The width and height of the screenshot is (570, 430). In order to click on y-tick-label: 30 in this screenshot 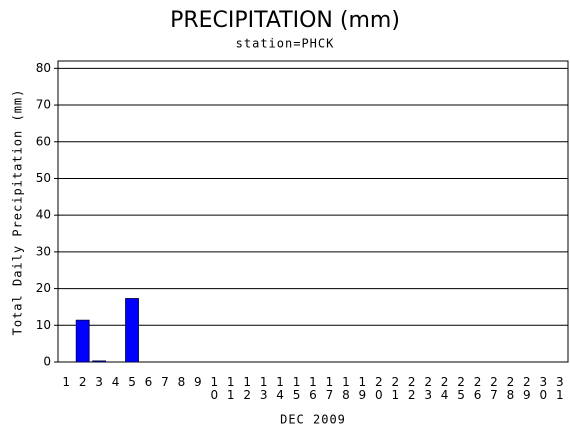, I will do `click(43, 251)`.